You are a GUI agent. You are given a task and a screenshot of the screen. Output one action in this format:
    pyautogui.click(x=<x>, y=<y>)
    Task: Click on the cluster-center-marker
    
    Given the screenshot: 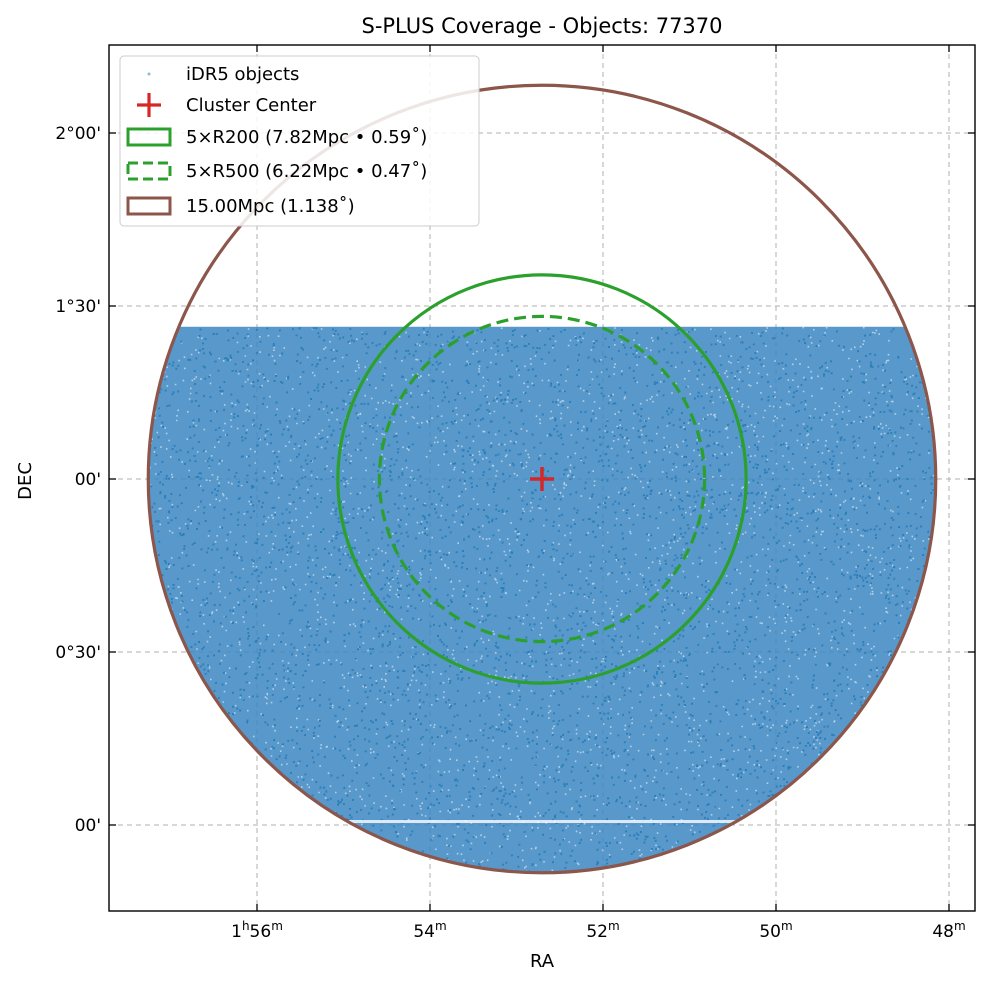 What is the action you would take?
    pyautogui.click(x=542, y=479)
    